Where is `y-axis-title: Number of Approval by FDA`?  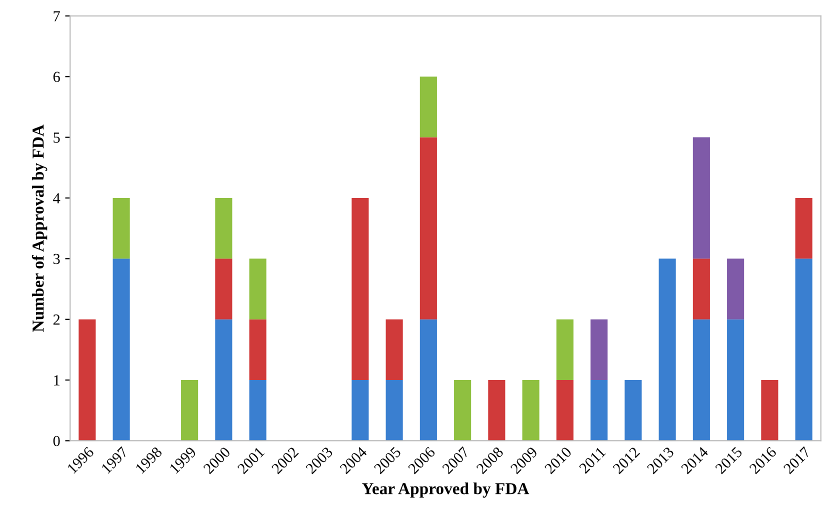
y-axis-title: Number of Approval by FDA is located at coordinates (40, 228).